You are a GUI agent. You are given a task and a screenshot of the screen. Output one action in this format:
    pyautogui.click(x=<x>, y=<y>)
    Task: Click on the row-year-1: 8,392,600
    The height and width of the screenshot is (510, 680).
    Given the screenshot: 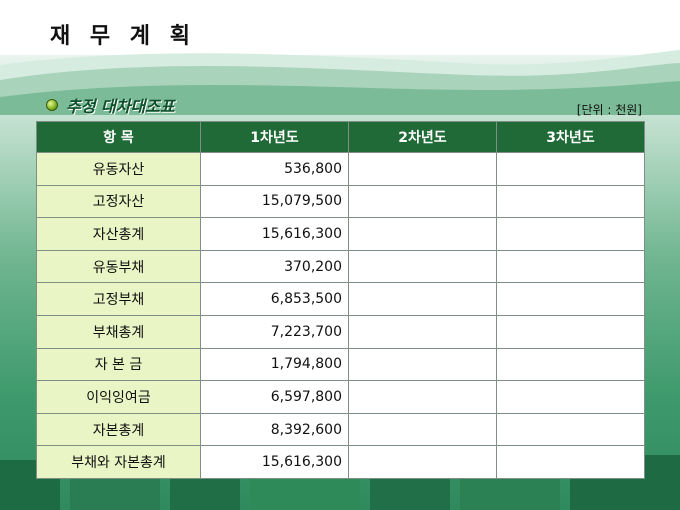 What is the action you would take?
    pyautogui.click(x=274, y=429)
    